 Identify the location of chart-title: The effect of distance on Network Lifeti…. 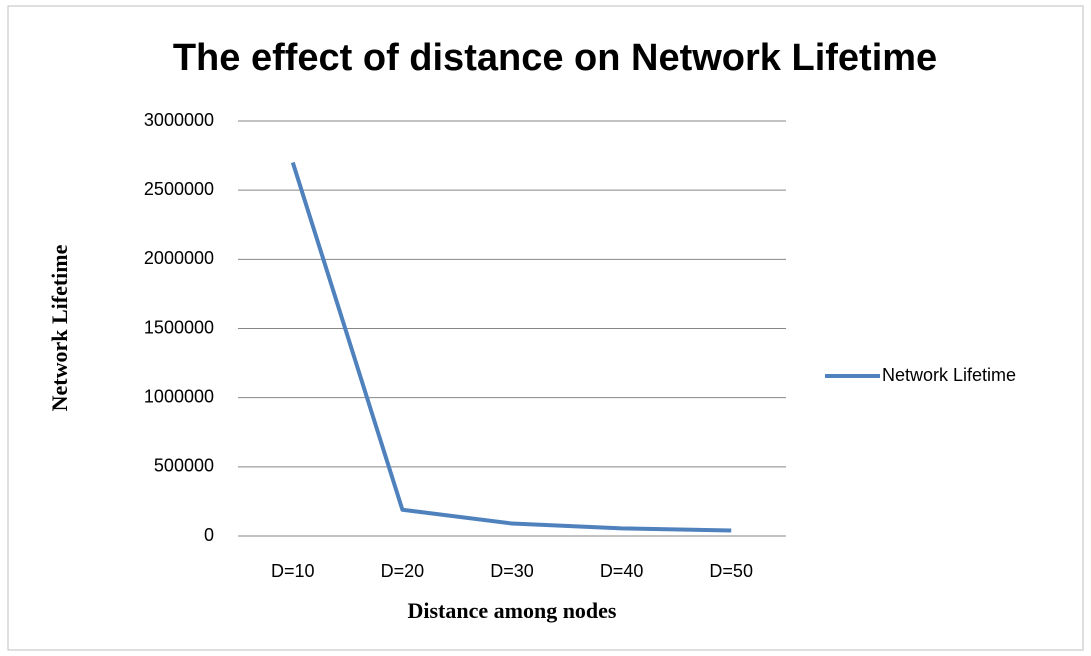
(555, 58).